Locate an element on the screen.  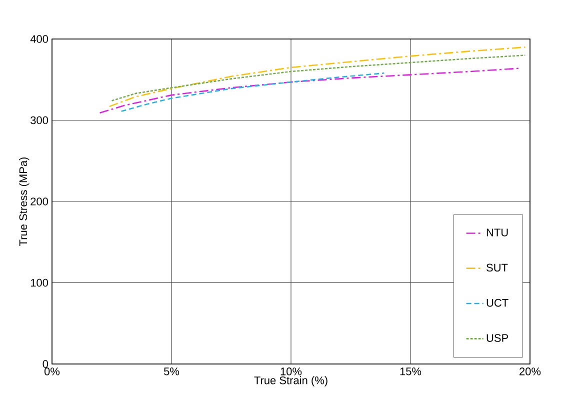
x-axis-title: True Strain (%) is located at coordinates (291, 381).